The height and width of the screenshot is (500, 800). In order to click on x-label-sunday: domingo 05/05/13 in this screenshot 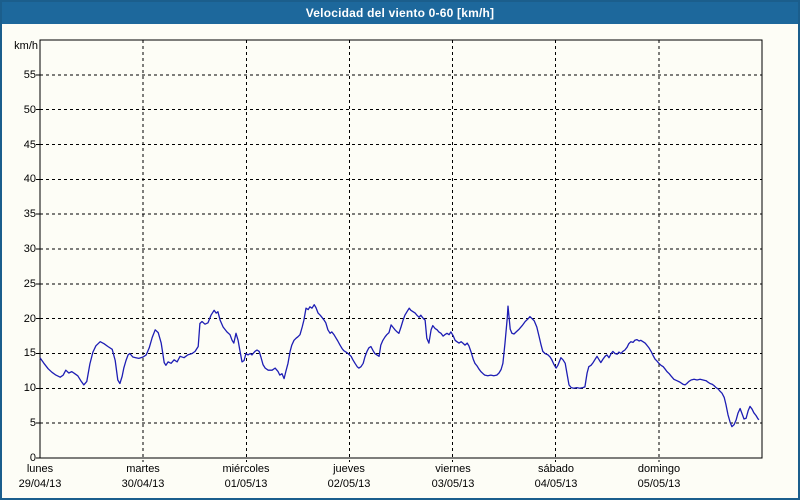, I will do `click(659, 477)`.